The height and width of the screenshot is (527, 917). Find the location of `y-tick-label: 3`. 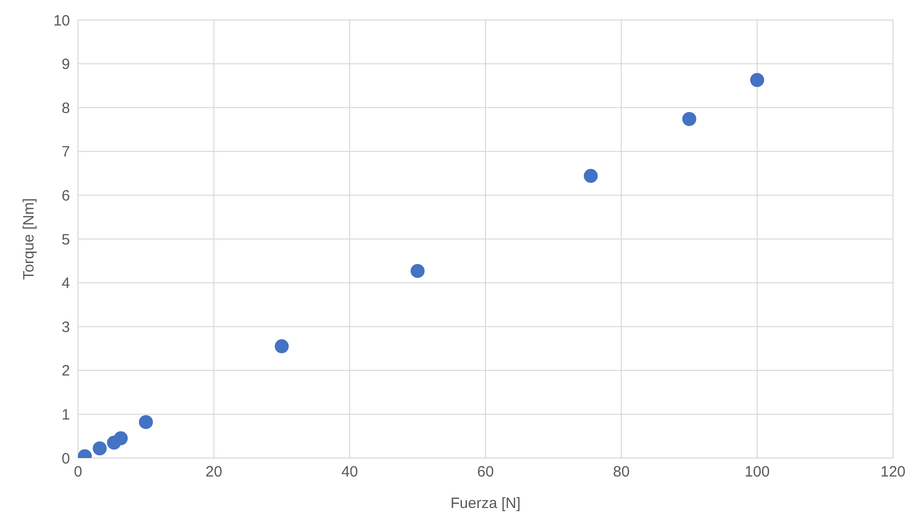

y-tick-label: 3 is located at coordinates (66, 327).